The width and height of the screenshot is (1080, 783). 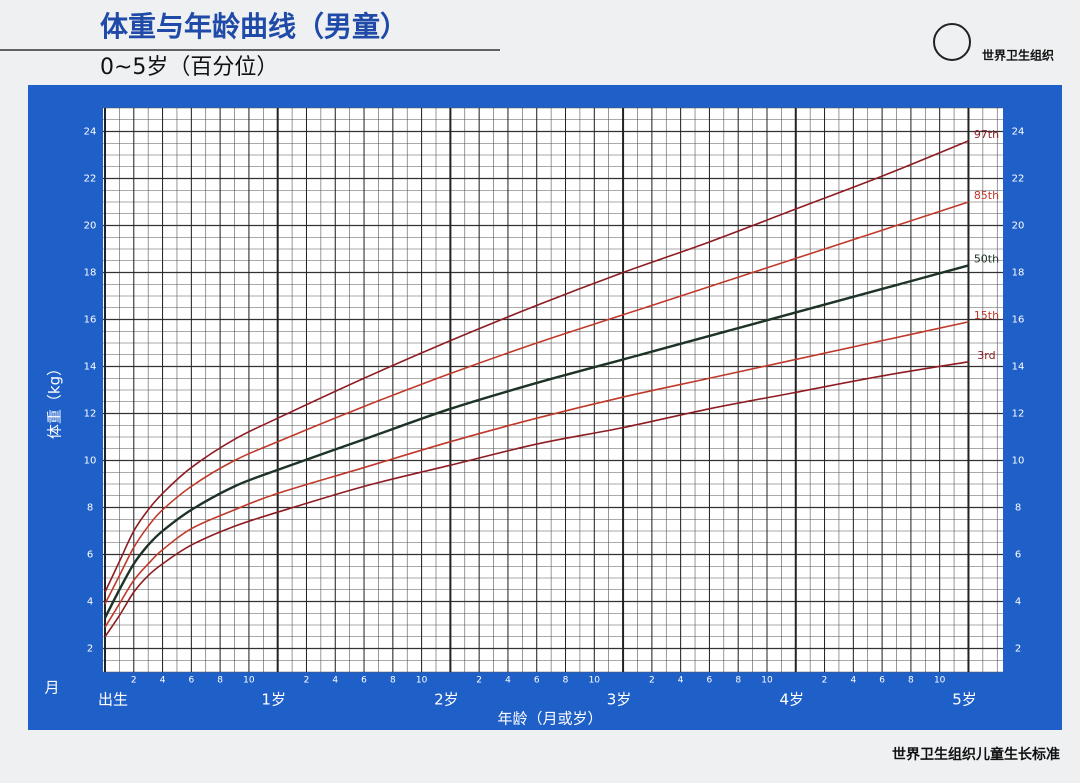 I want to click on series-label: 3rd, so click(x=986, y=355).